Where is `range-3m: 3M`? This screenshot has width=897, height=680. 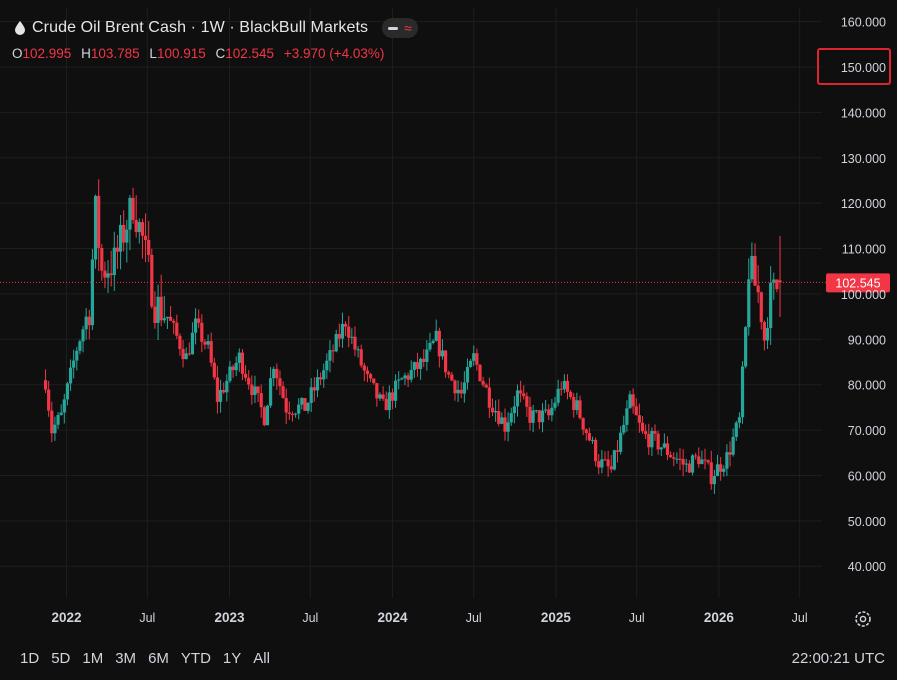 range-3m: 3M is located at coordinates (126, 658).